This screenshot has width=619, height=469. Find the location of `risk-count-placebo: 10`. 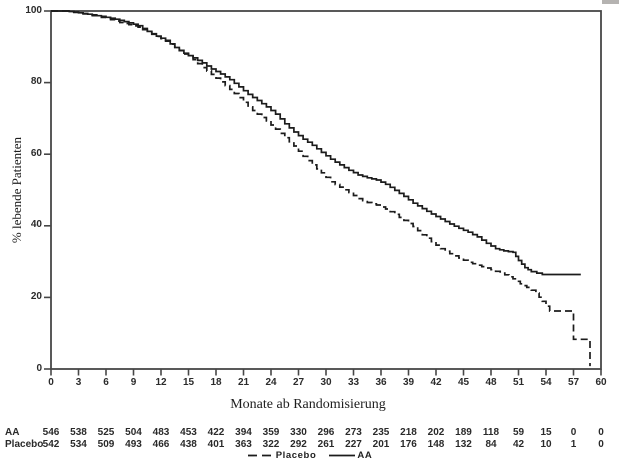

risk-count-placebo: 10 is located at coordinates (546, 444).